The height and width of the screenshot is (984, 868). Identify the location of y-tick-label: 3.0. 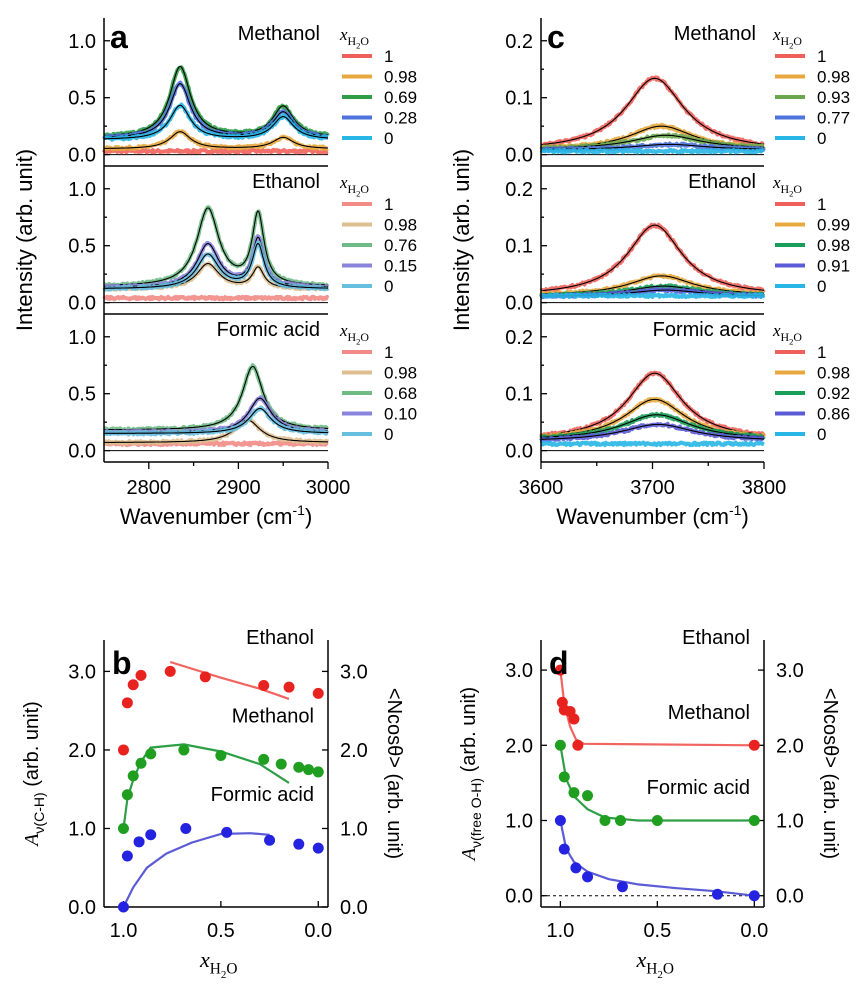
(519, 671).